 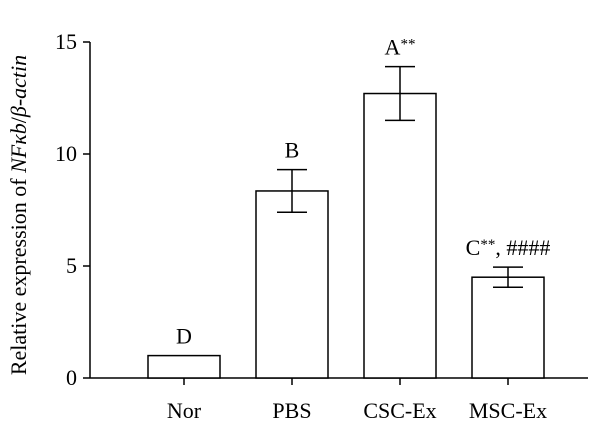 What do you see at coordinates (292, 150) in the screenshot?
I see `annotation-pbs: B` at bounding box center [292, 150].